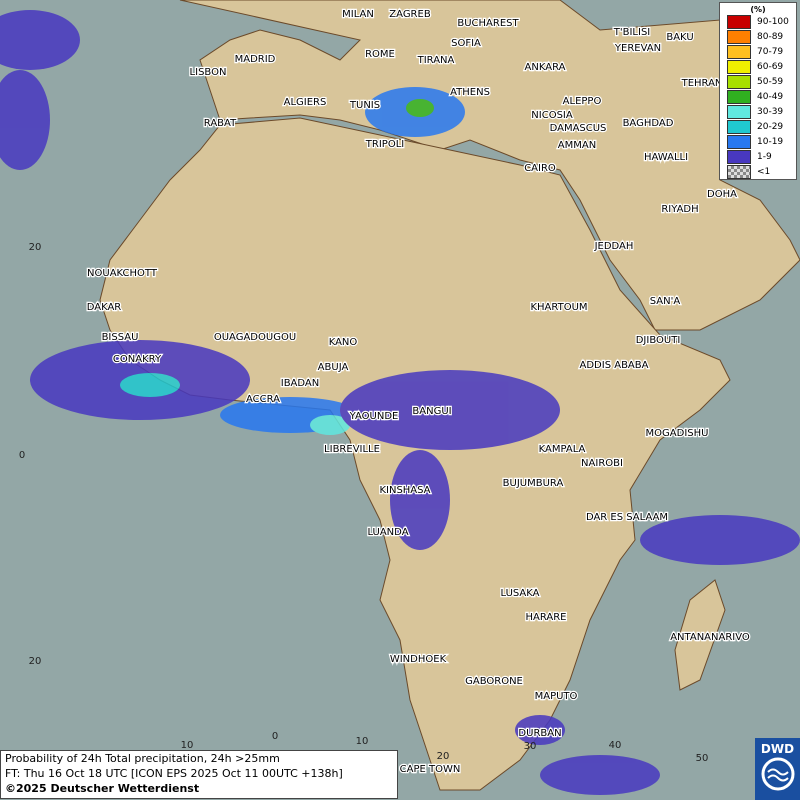 This screenshot has width=800, height=800. I want to click on city-label: WINDHOEK, so click(418, 659).